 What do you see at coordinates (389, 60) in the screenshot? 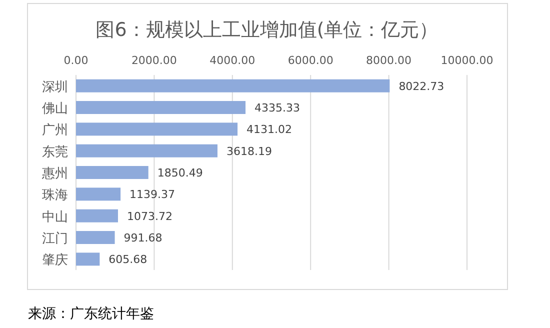
I see `x-tick-label: 8000.00` at bounding box center [389, 60].